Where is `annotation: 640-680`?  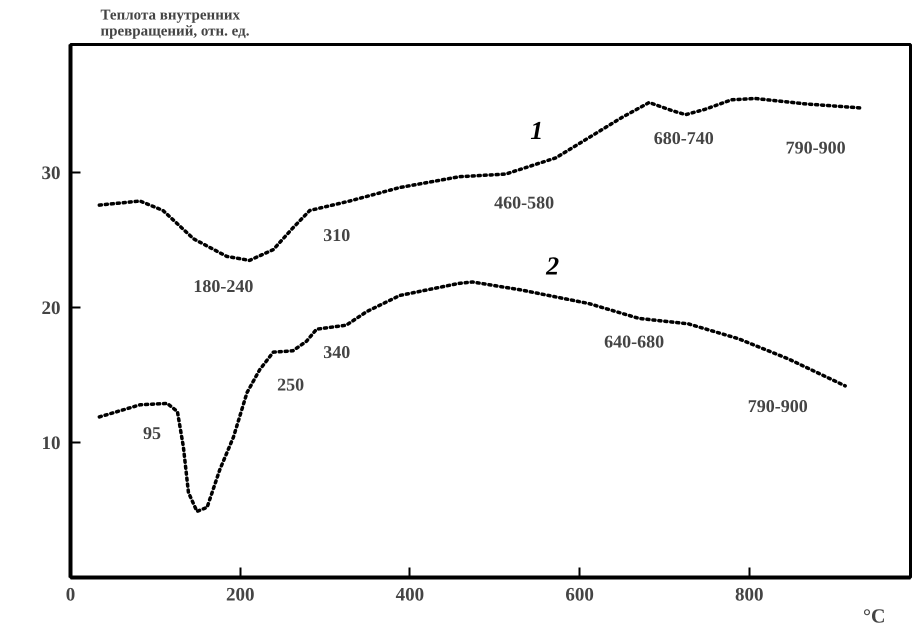 annotation: 640-680 is located at coordinates (634, 341).